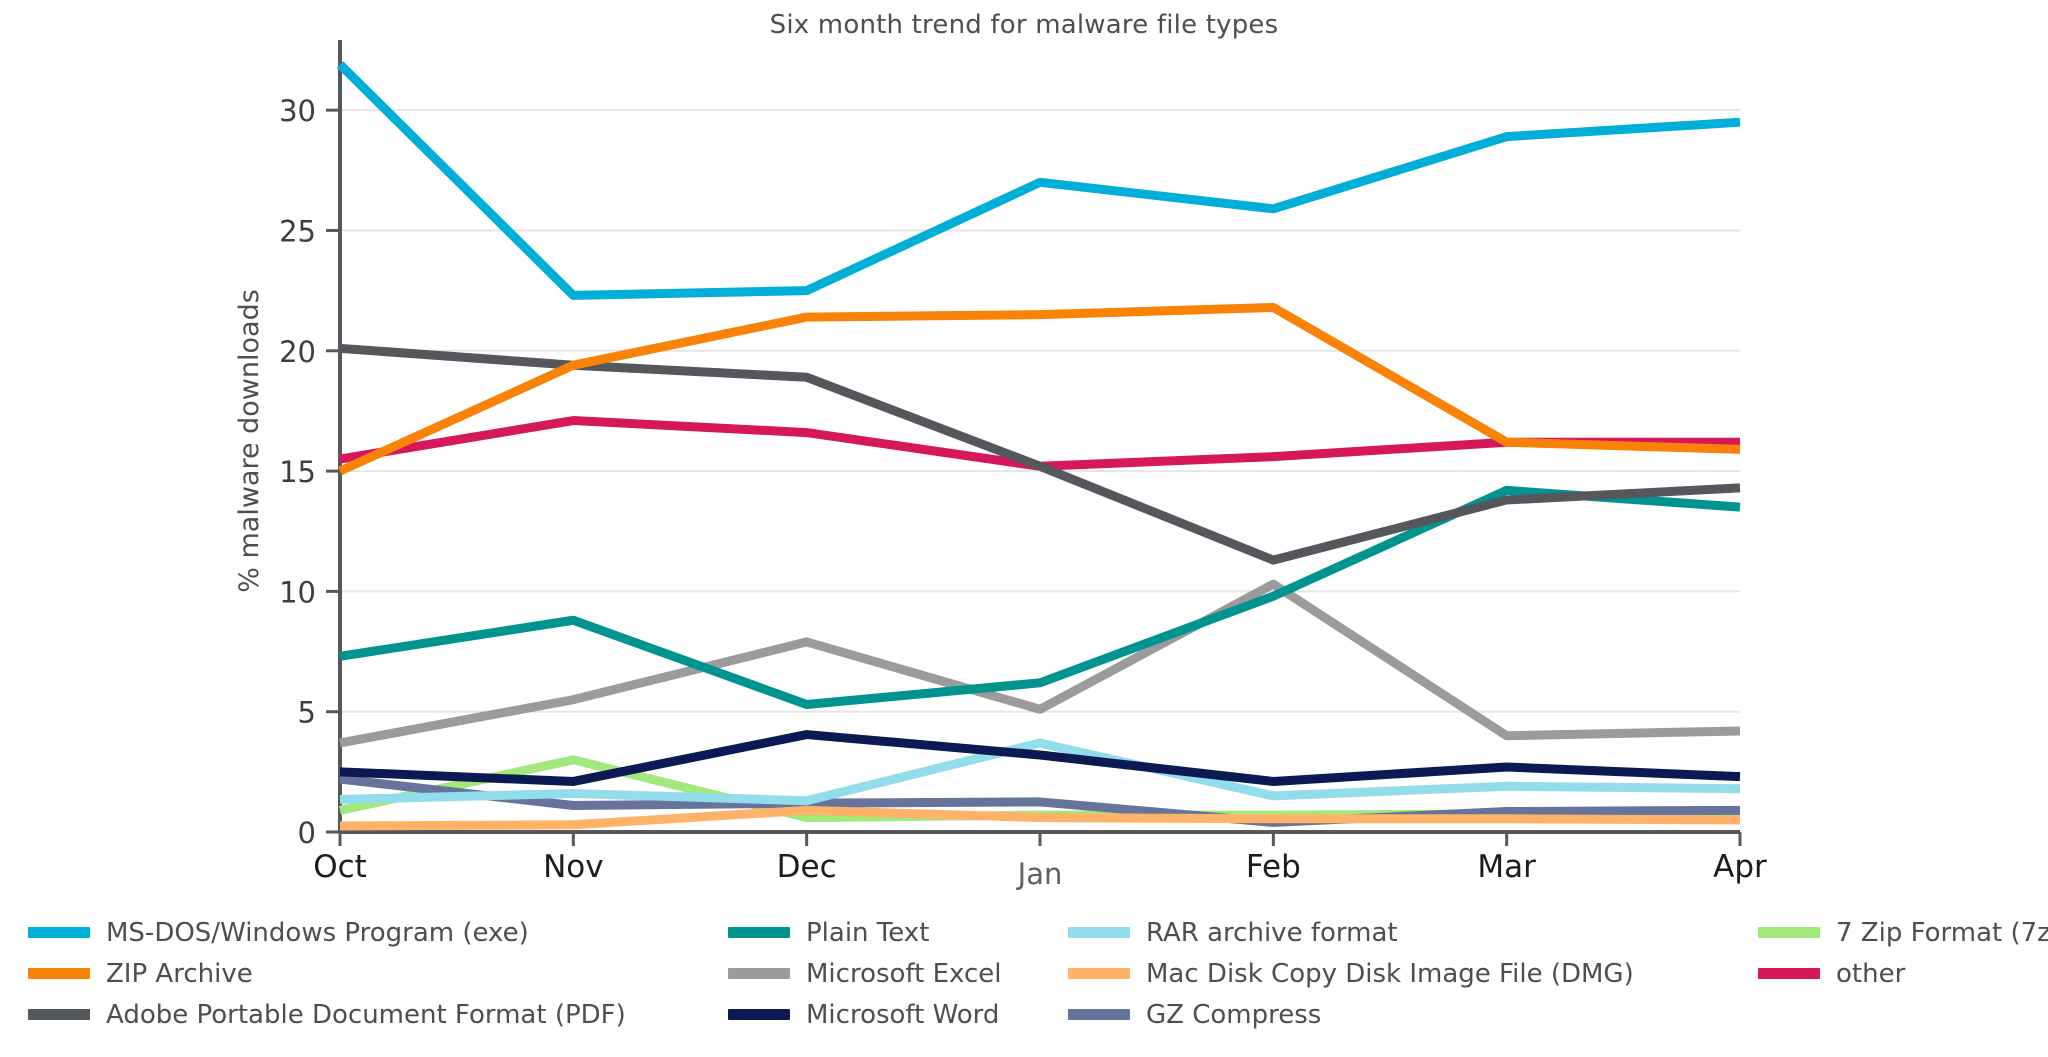 This screenshot has width=2048, height=1057. What do you see at coordinates (1040, 663) in the screenshot?
I see `series-line-microsoft-excel` at bounding box center [1040, 663].